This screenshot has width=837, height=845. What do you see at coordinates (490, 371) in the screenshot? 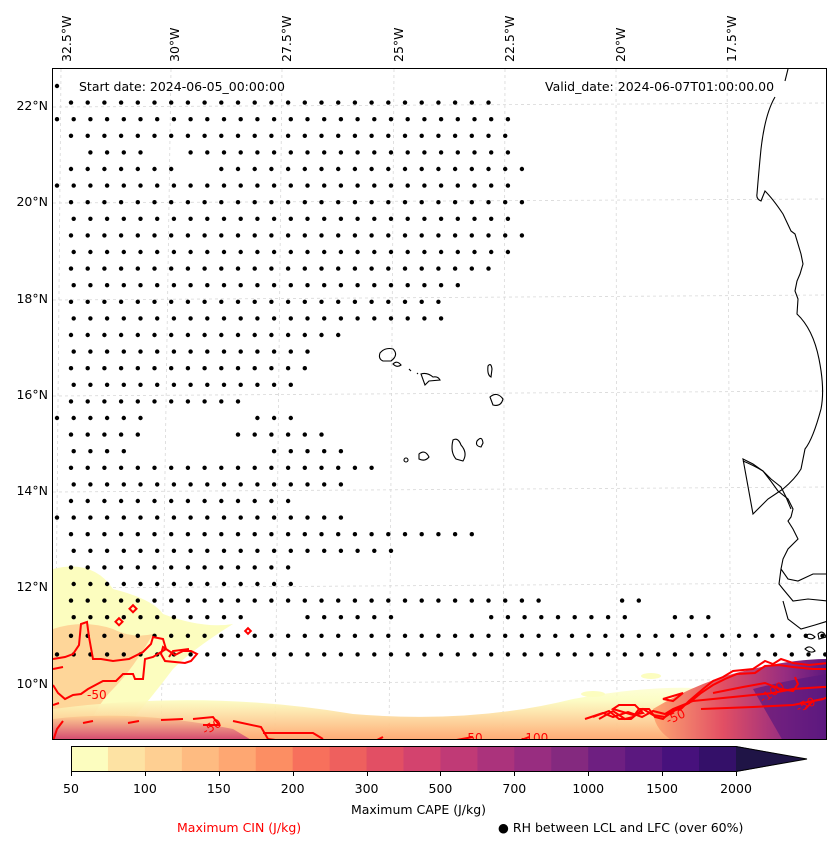
I see `island-sal` at bounding box center [490, 371].